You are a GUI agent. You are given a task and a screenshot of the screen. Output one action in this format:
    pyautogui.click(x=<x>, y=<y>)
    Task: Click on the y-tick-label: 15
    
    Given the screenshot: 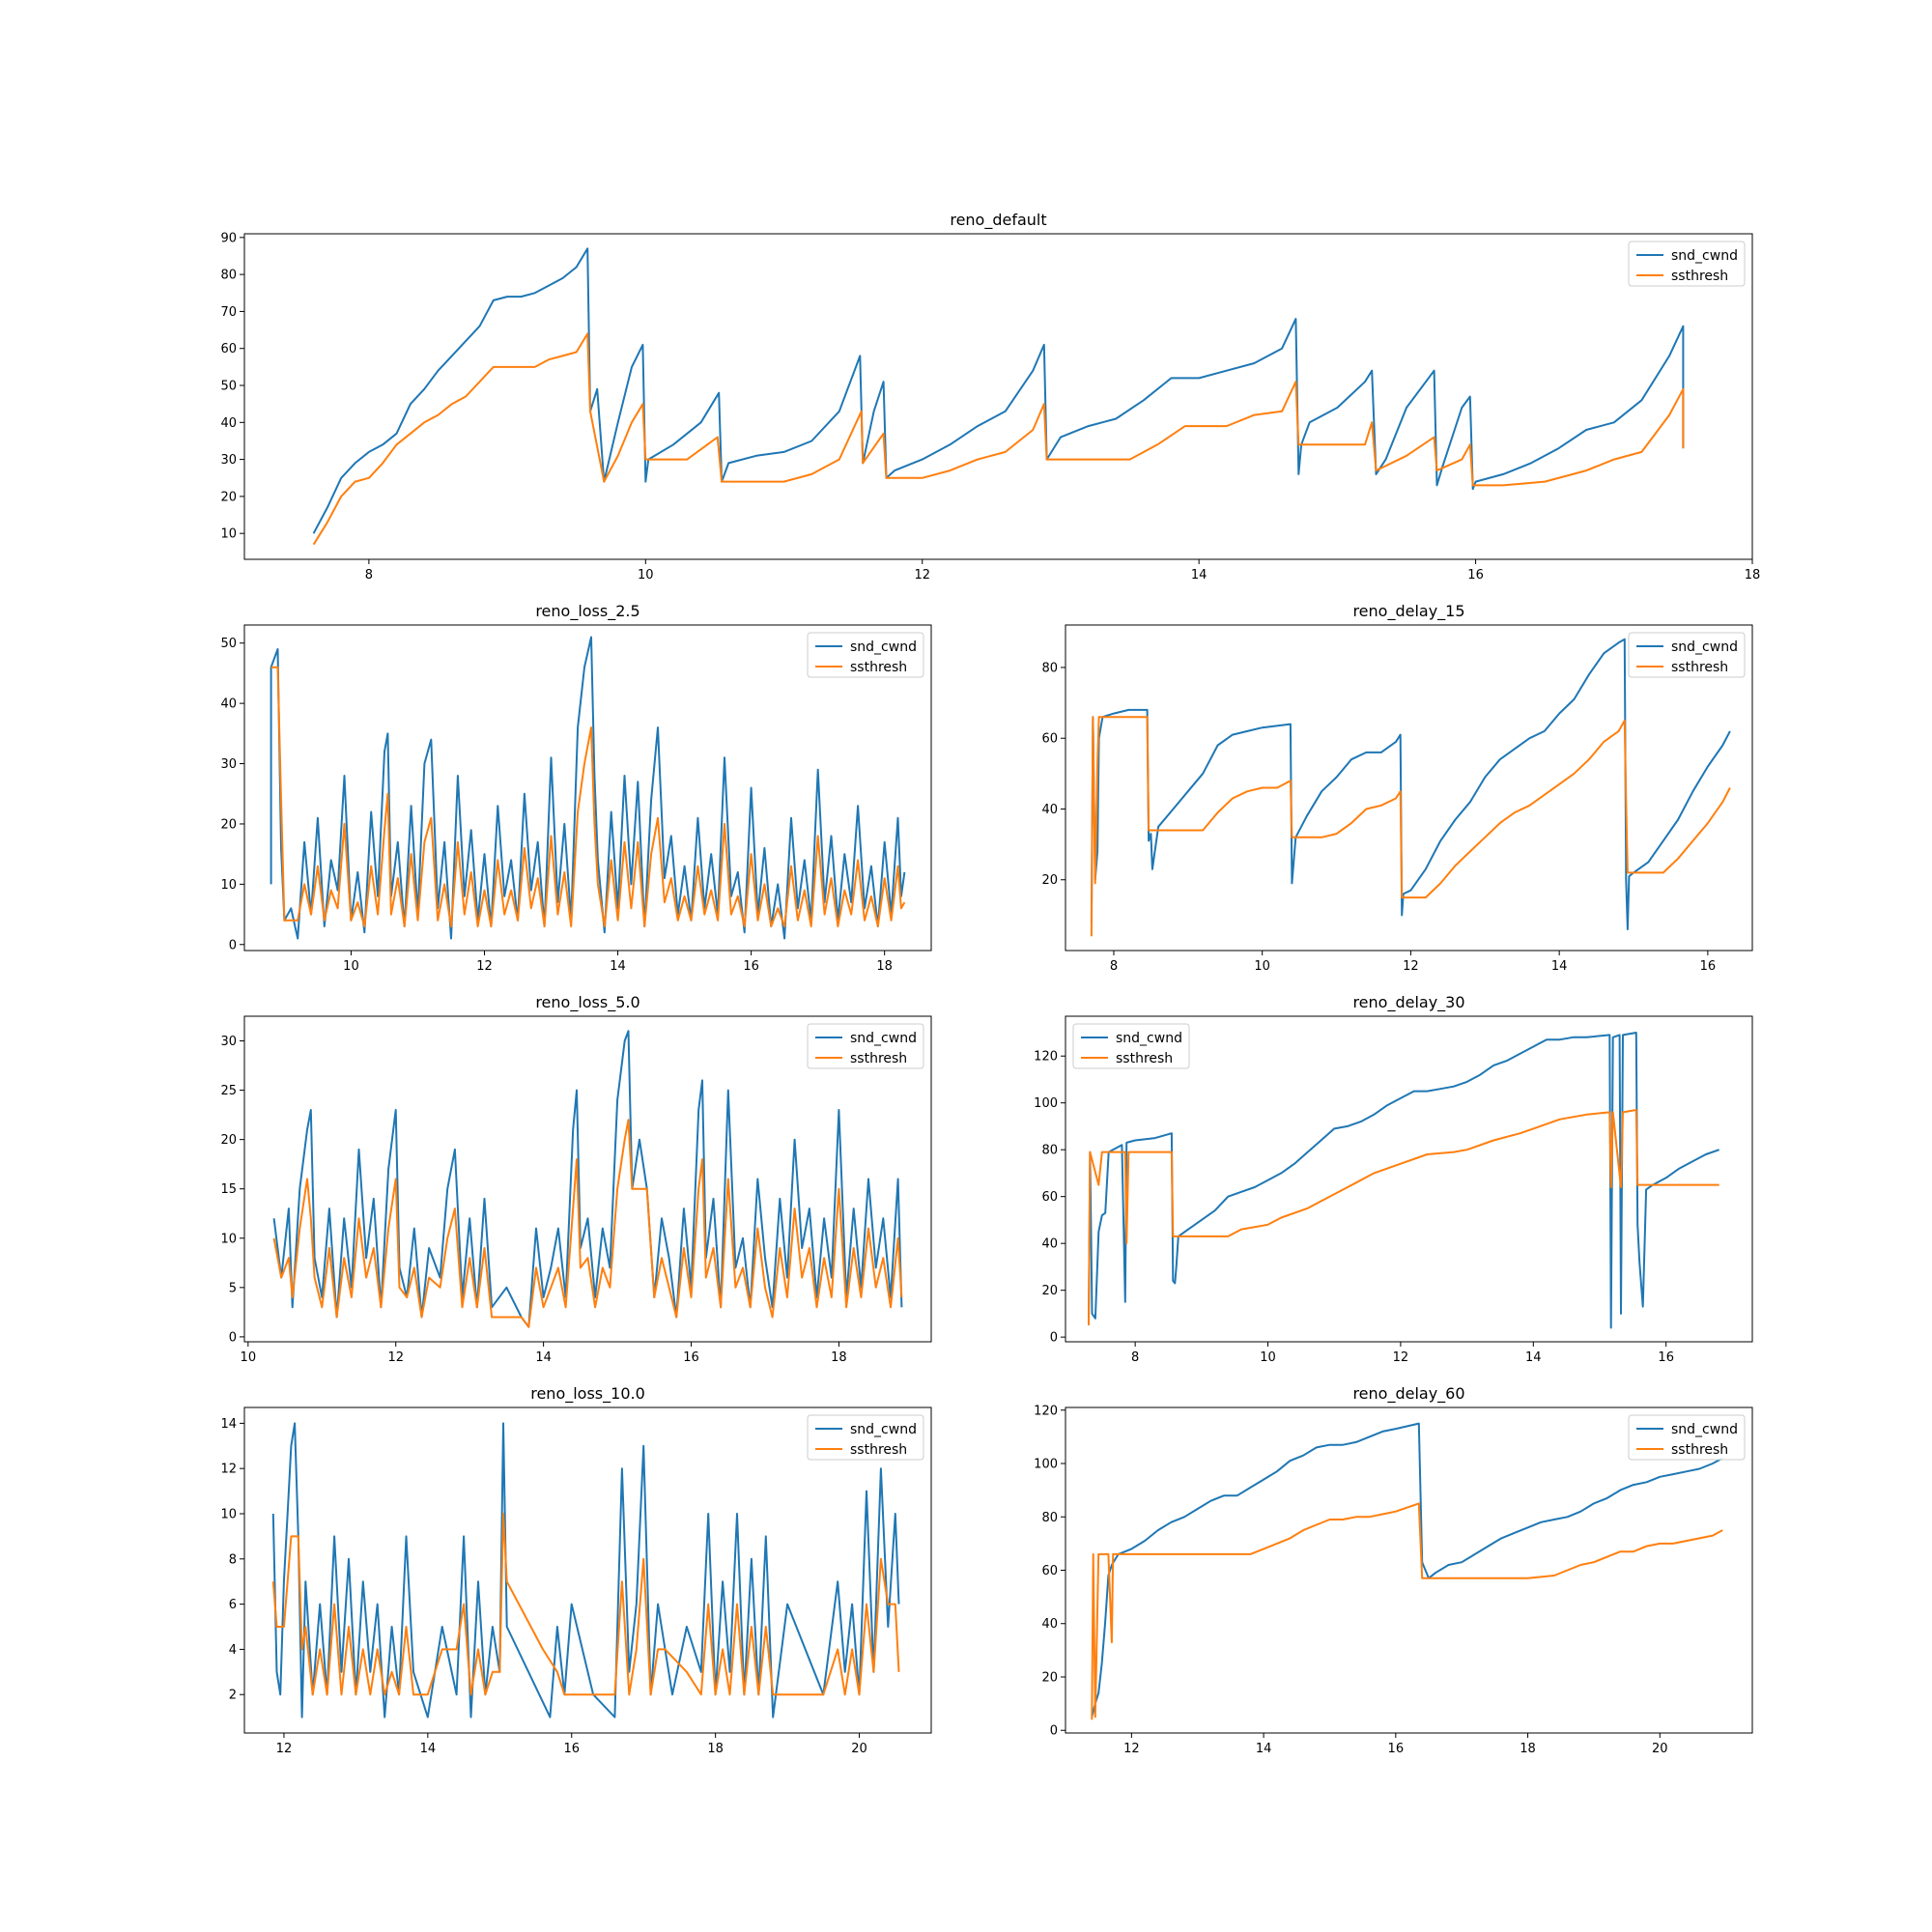 What is the action you would take?
    pyautogui.click(x=228, y=1189)
    